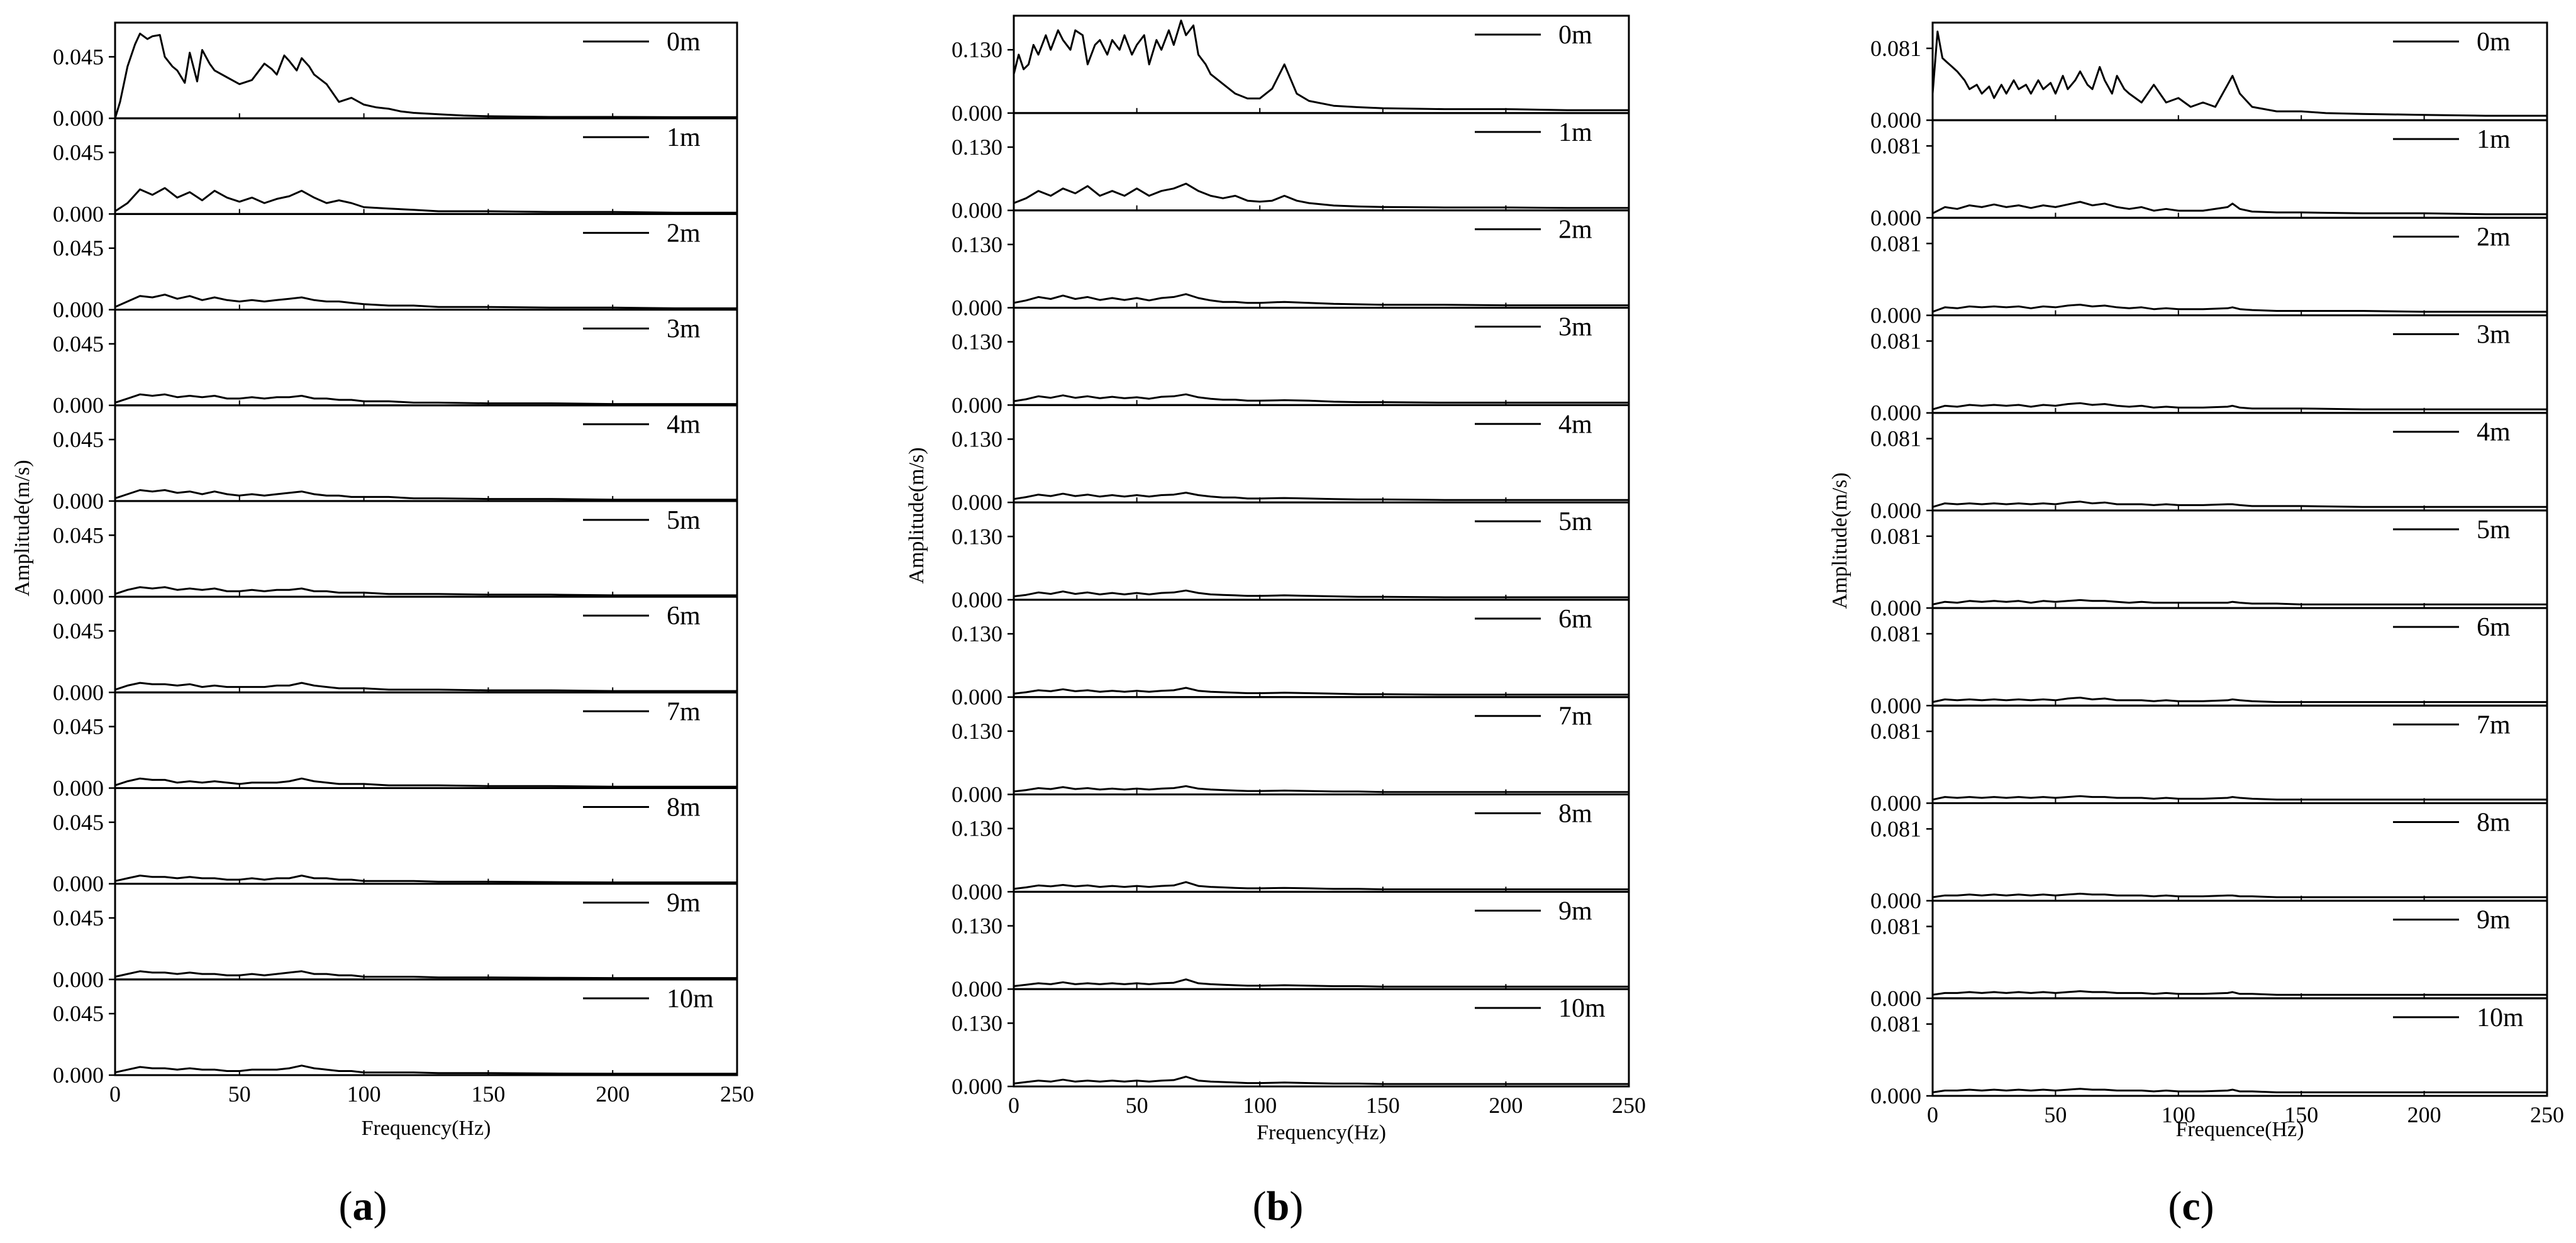 This screenshot has height=1243, width=2576. What do you see at coordinates (2191, 1206) in the screenshot?
I see `panel-caption: (c)` at bounding box center [2191, 1206].